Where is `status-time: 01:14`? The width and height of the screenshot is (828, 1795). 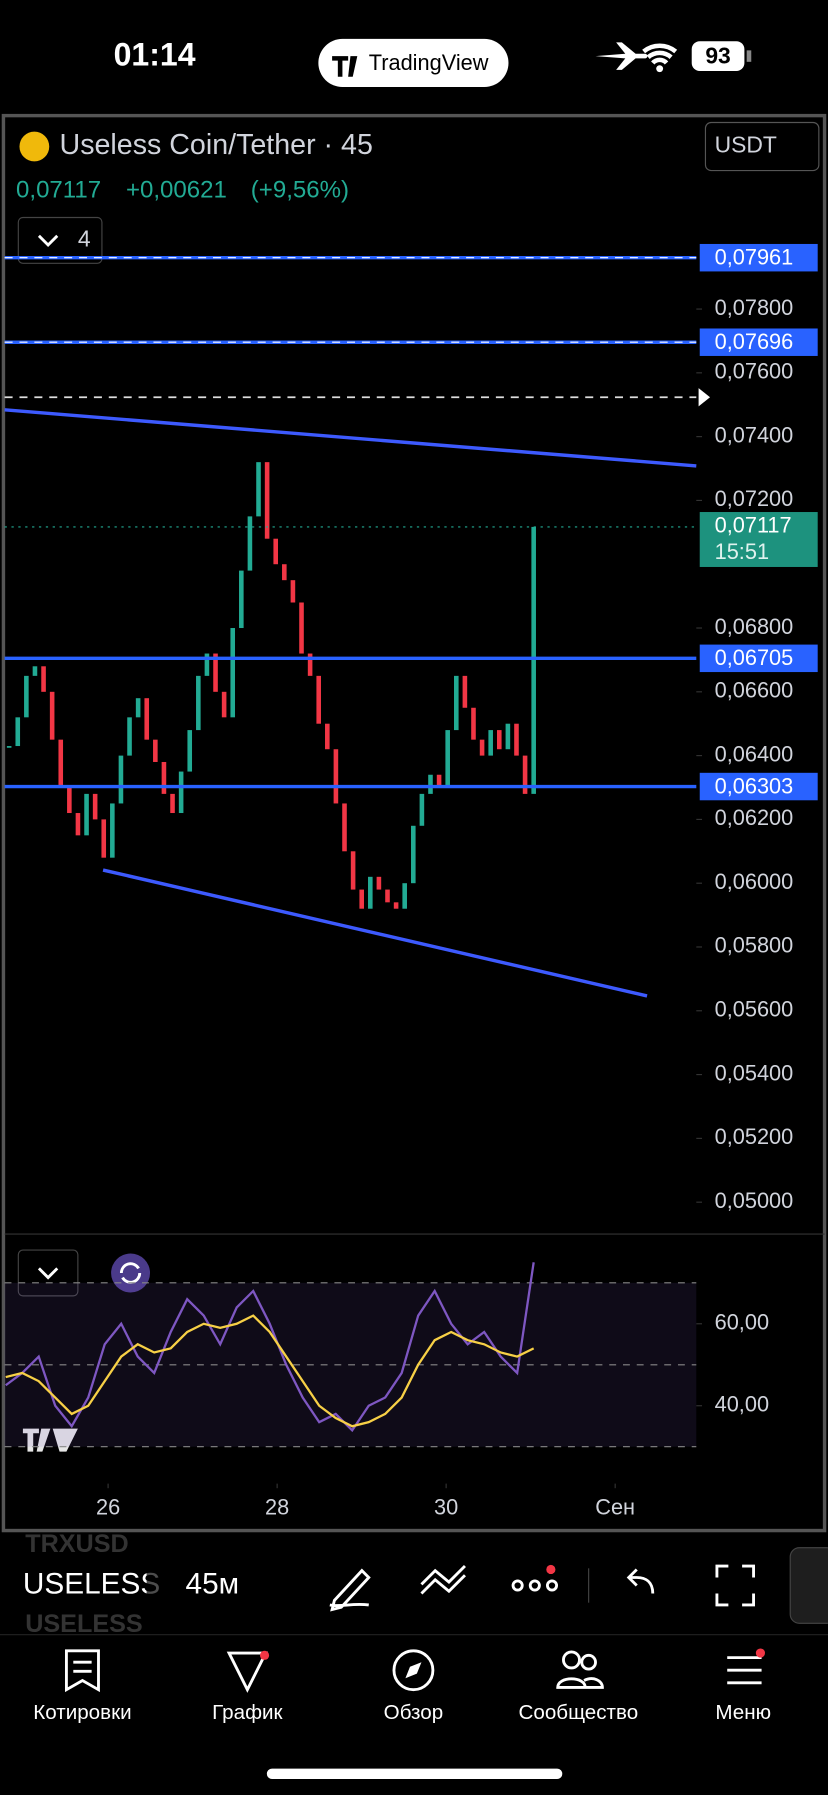
status-time: 01:14 is located at coordinates (155, 55).